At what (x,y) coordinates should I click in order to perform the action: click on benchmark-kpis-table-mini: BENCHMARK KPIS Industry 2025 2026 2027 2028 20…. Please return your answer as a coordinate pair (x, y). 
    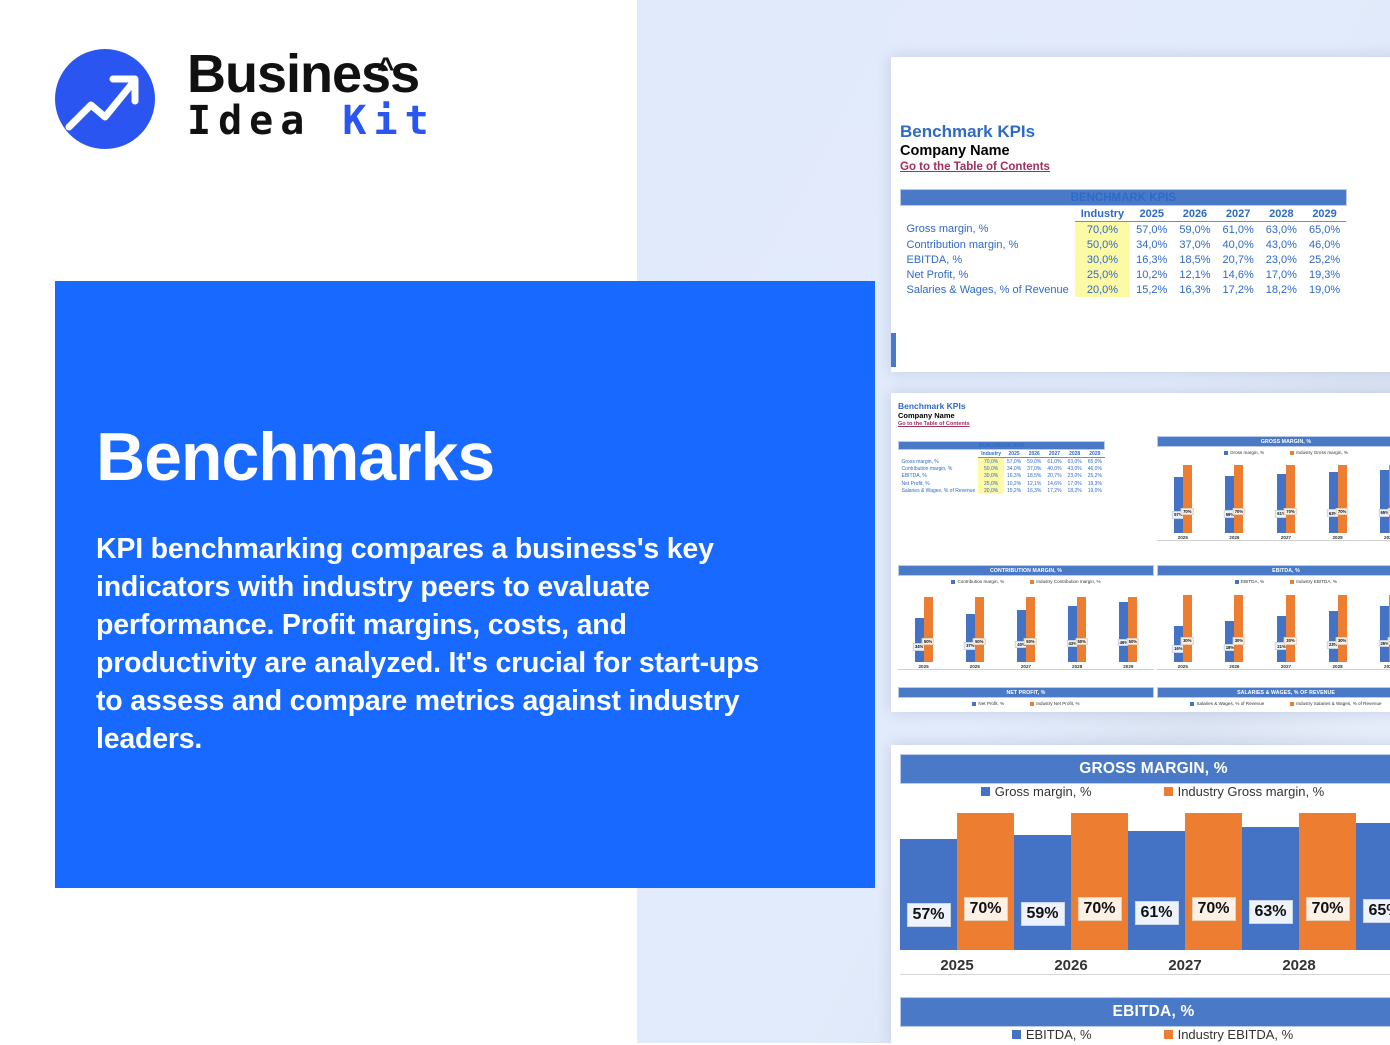
    Looking at the image, I should click on (1001, 467).